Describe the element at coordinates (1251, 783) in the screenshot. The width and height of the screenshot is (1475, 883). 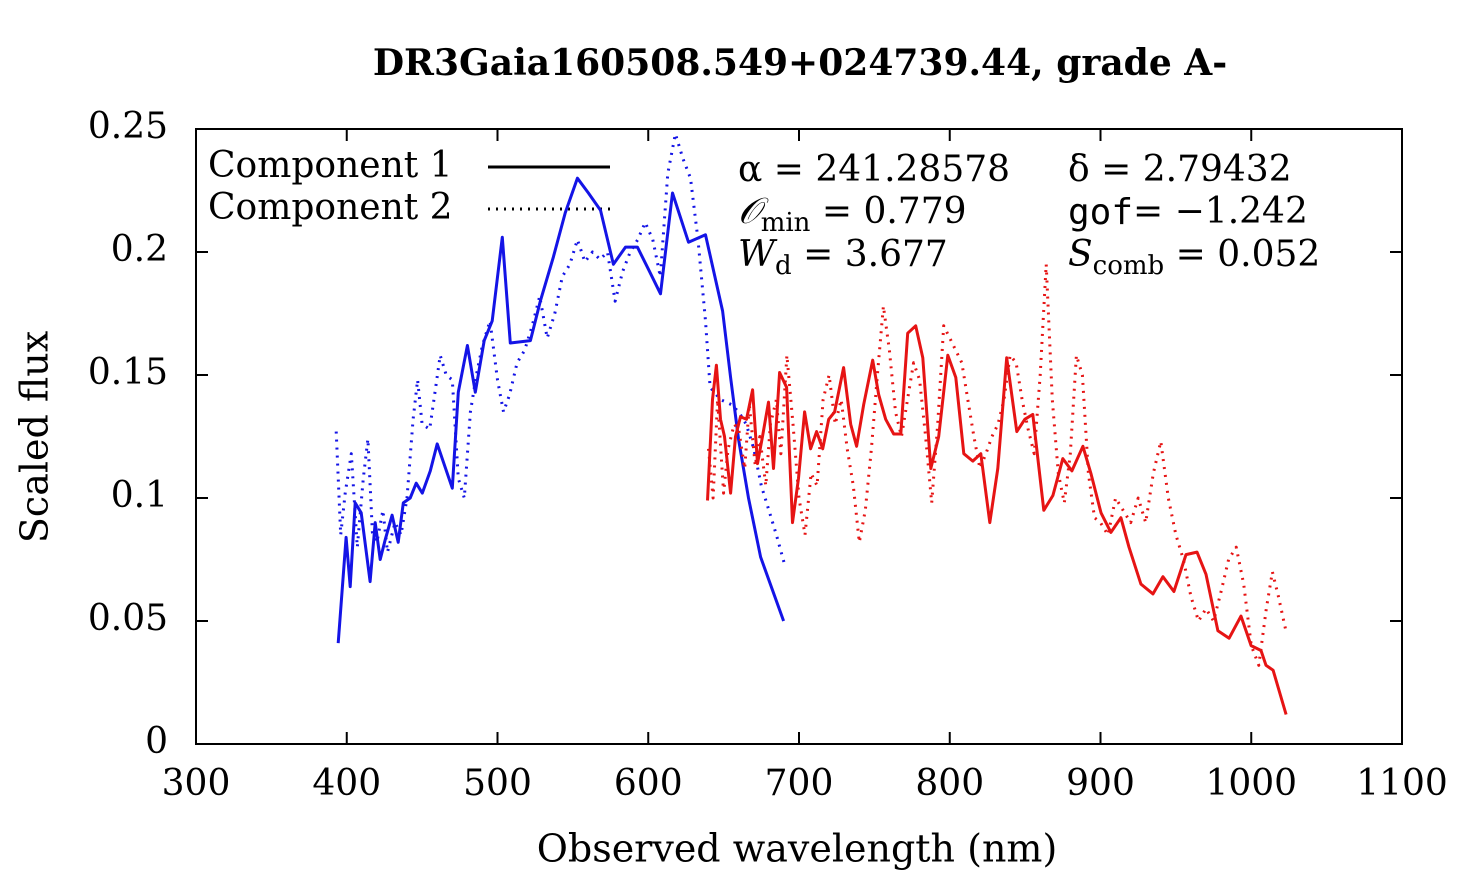
I see `x-tick-label: 1000` at that location.